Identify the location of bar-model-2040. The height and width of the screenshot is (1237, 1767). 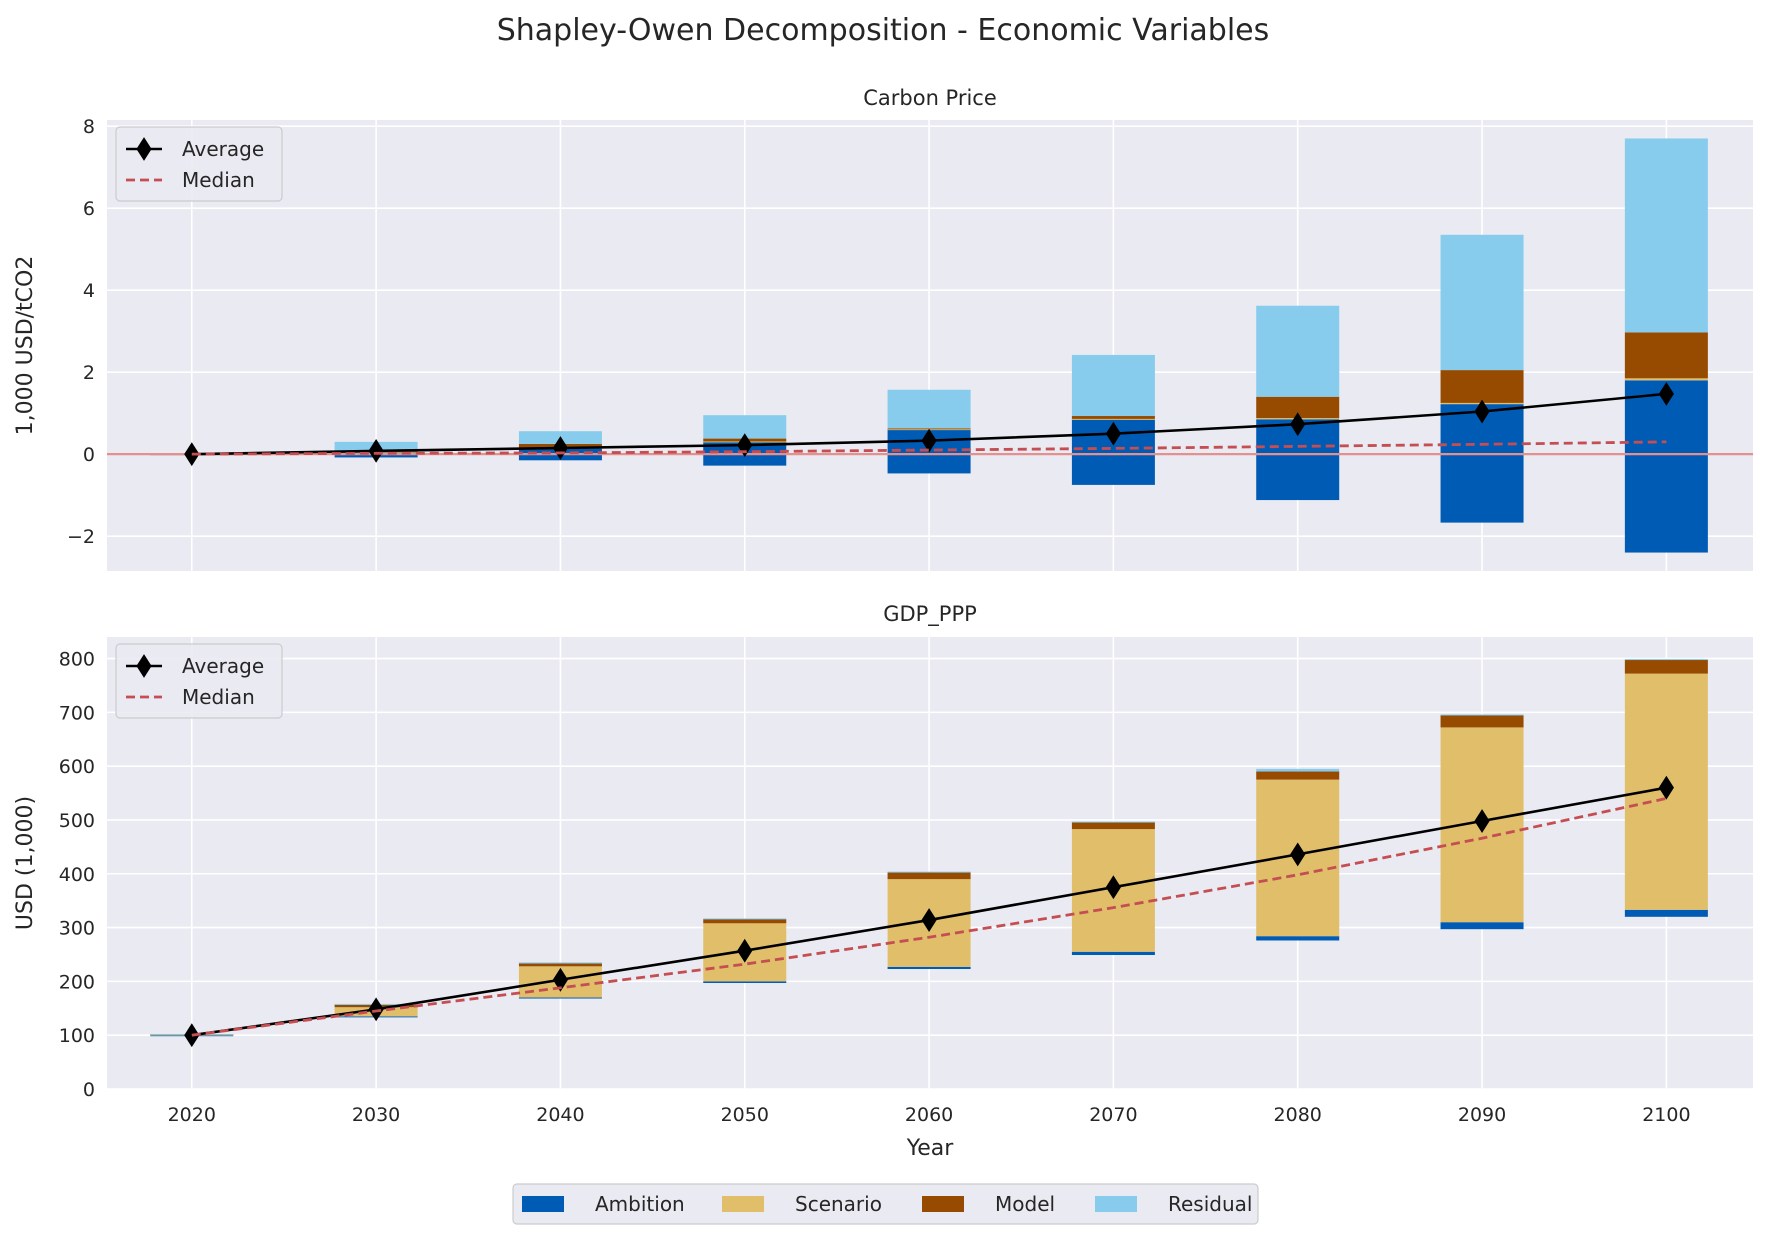
(560, 964).